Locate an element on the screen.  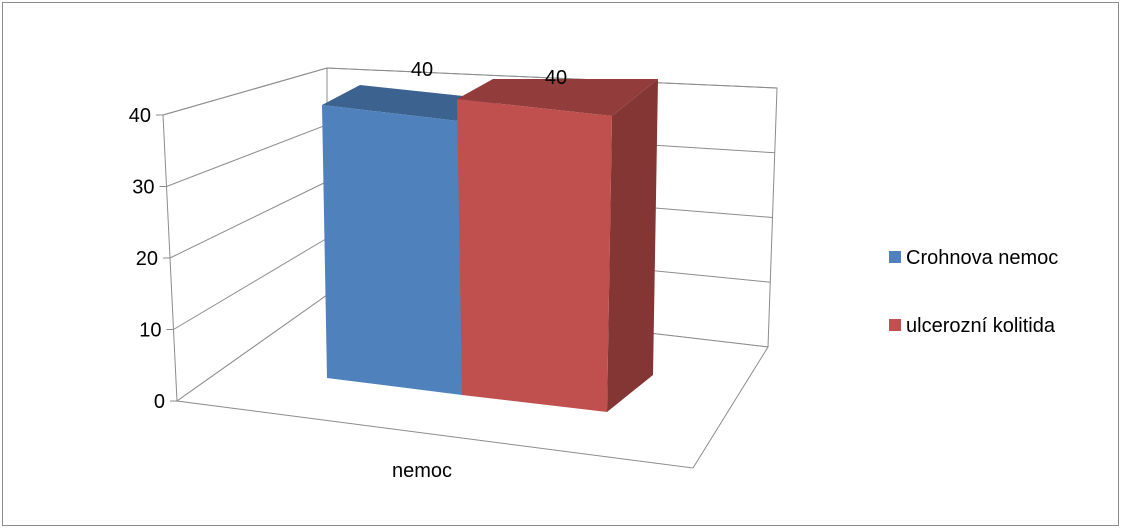
legend-label: Crohnova nemoc is located at coordinates (982, 258).